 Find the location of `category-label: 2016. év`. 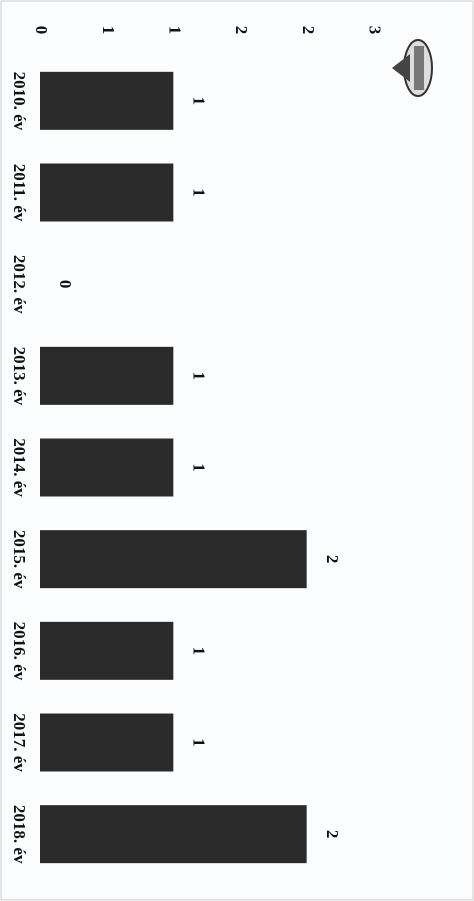

category-label: 2016. év is located at coordinates (19, 651).